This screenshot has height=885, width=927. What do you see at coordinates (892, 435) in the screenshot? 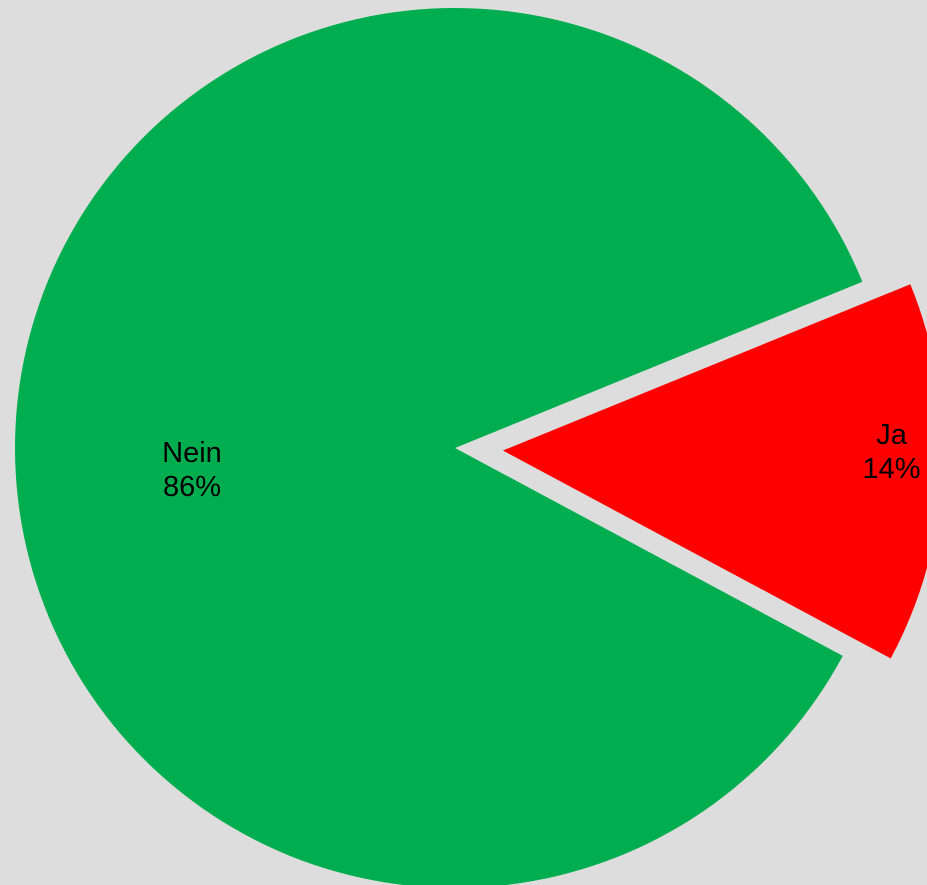
I see `slice-label-ja: Ja` at bounding box center [892, 435].